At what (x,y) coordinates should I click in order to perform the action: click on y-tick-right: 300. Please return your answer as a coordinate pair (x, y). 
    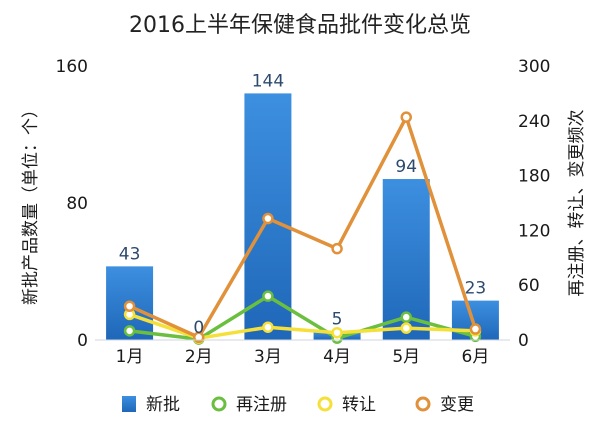
    Looking at the image, I should click on (534, 67).